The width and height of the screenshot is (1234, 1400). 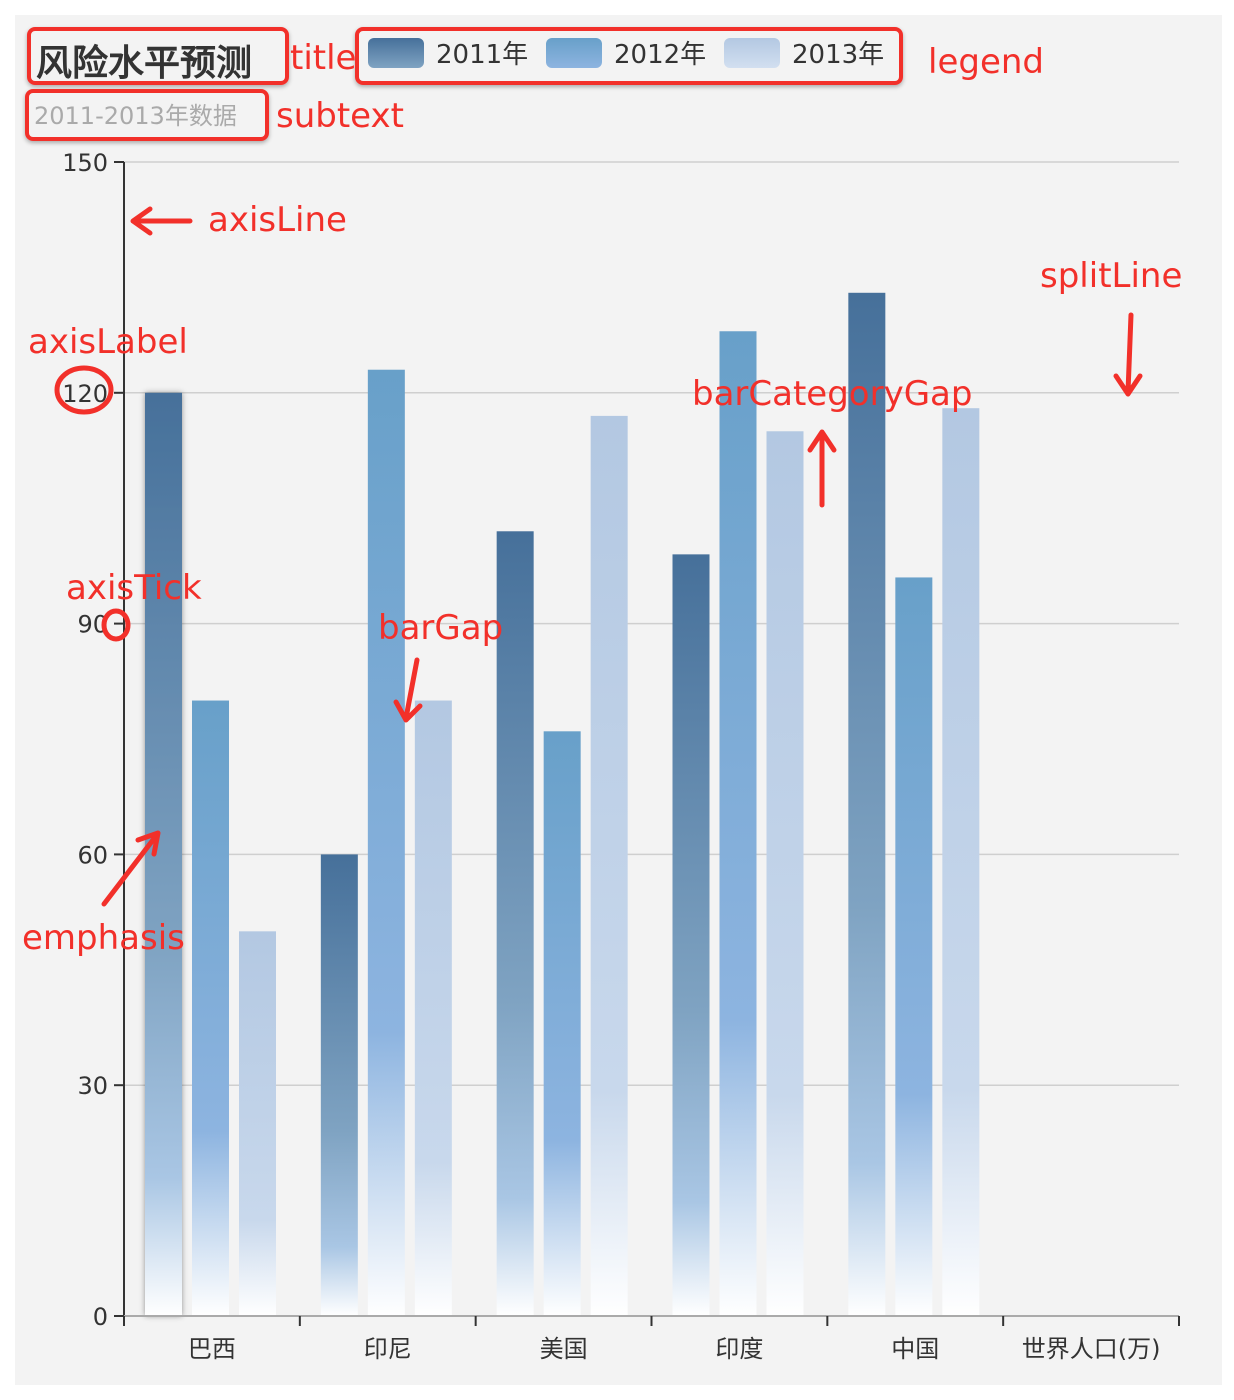 What do you see at coordinates (135, 116) in the screenshot?
I see `chart-subtitle: 2011-2013年数据` at bounding box center [135, 116].